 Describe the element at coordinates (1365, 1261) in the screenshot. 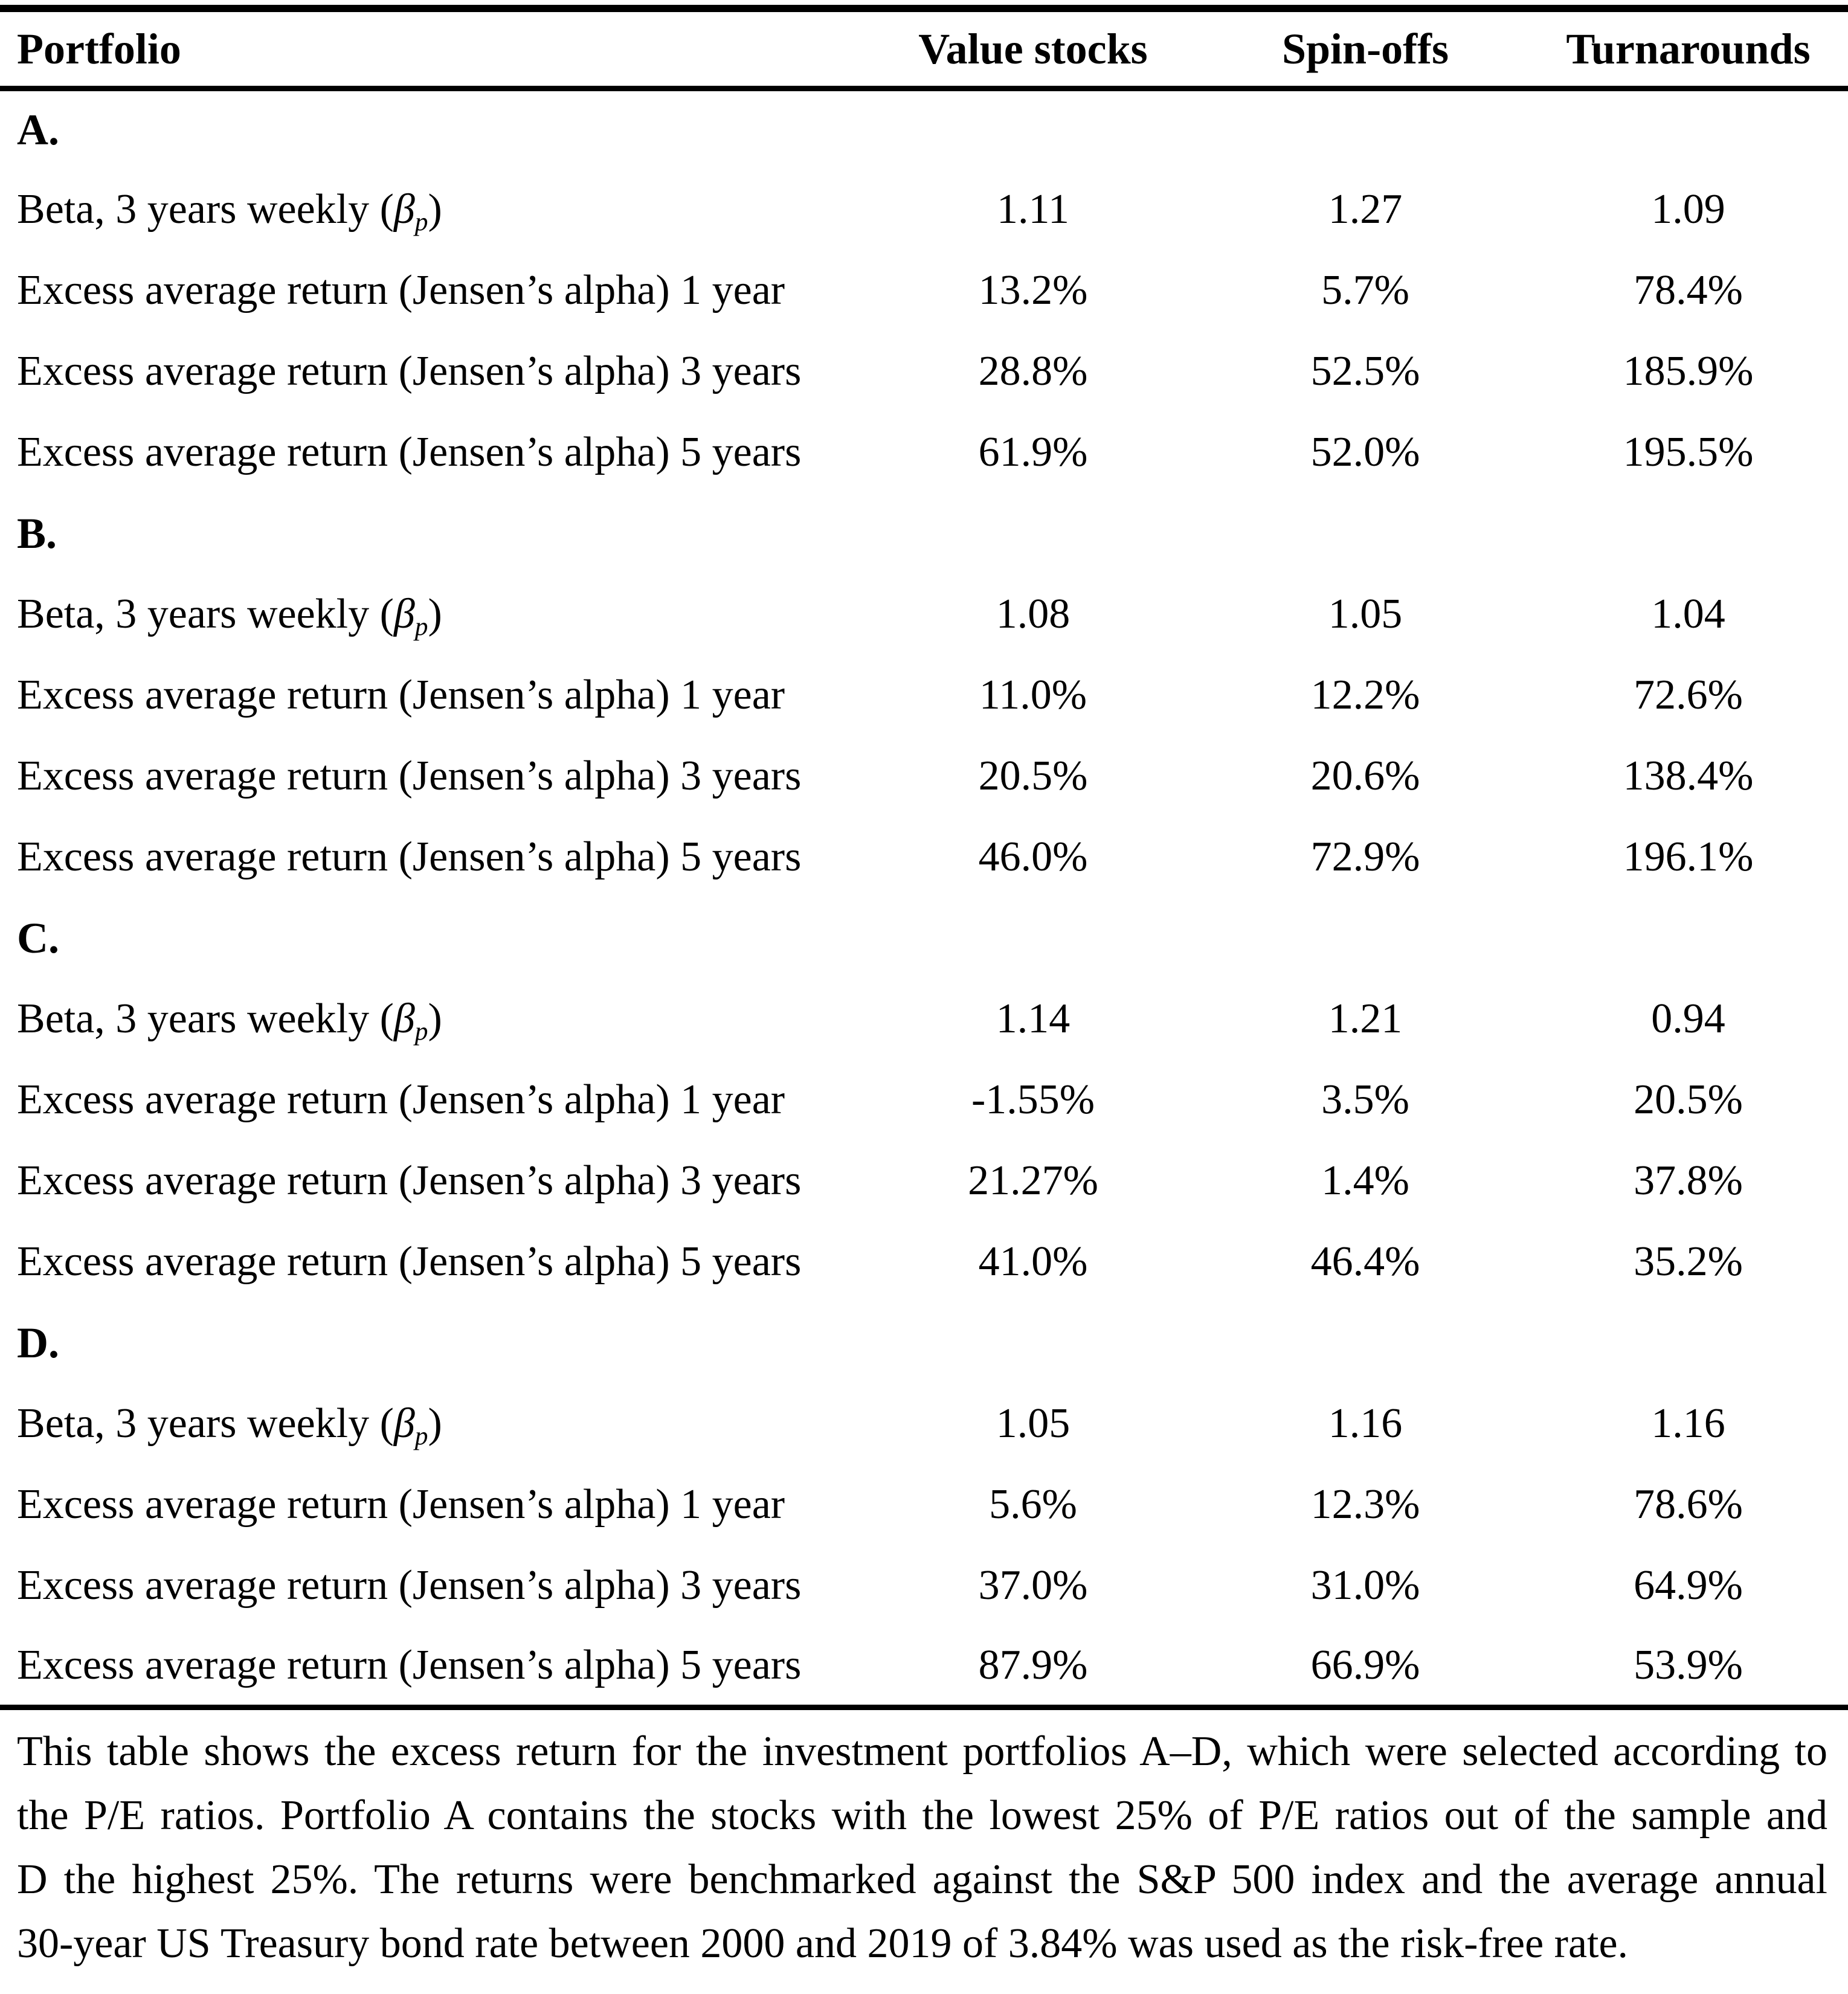

I see `cell-c-alpha5y-spin-offs: 46.4%` at that location.